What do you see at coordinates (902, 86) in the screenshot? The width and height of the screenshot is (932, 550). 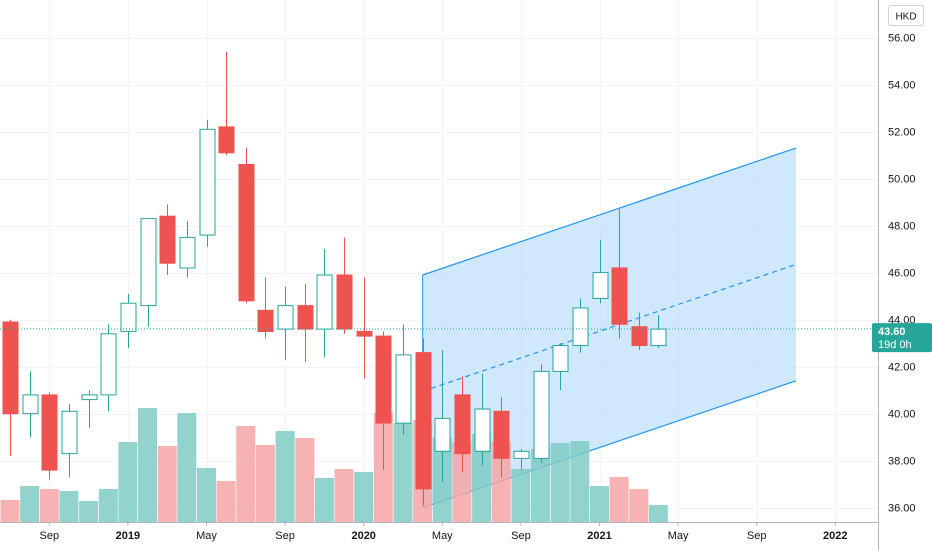 I see `price-tick-9: 54.00` at bounding box center [902, 86].